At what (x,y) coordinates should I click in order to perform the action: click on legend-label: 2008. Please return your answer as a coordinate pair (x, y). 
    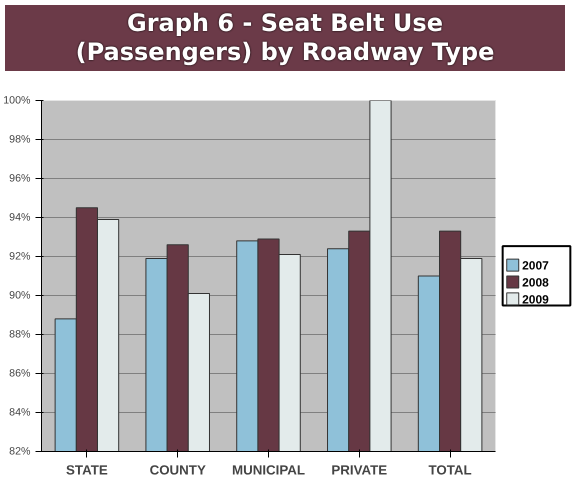
    Looking at the image, I should click on (536, 282).